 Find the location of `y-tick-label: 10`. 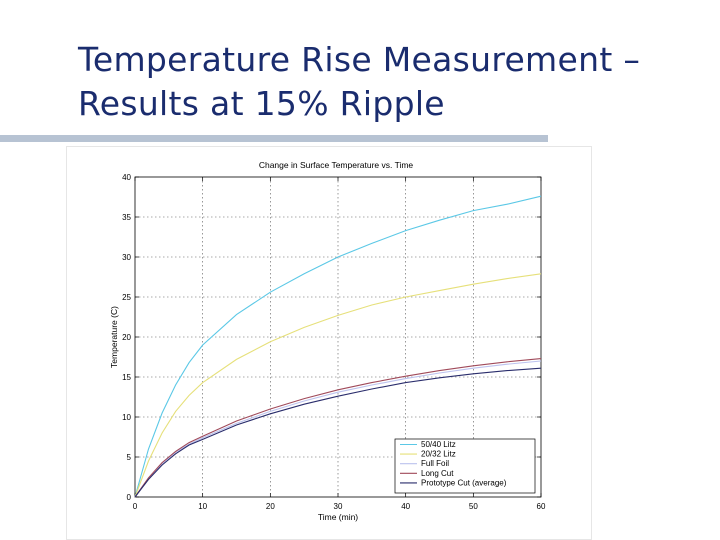

y-tick-label: 10 is located at coordinates (126, 417).